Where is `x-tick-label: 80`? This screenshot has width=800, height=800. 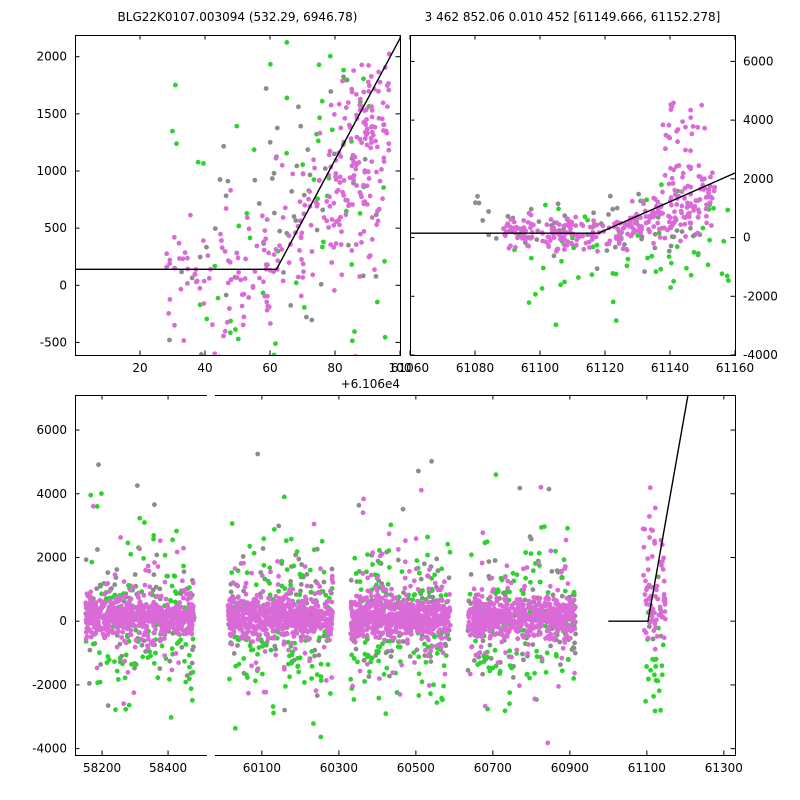 x-tick-label: 80 is located at coordinates (334, 368).